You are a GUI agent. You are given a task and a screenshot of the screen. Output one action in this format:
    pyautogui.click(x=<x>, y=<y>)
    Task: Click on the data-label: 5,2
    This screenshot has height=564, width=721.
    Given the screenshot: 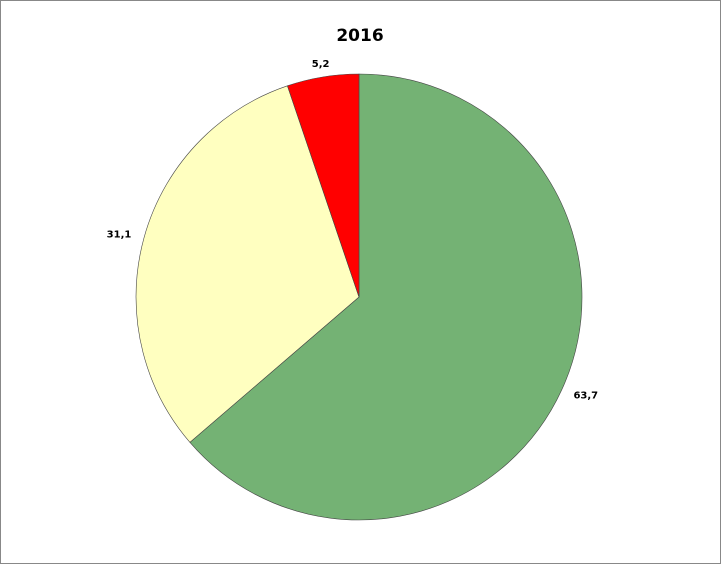 What is the action you would take?
    pyautogui.click(x=321, y=64)
    